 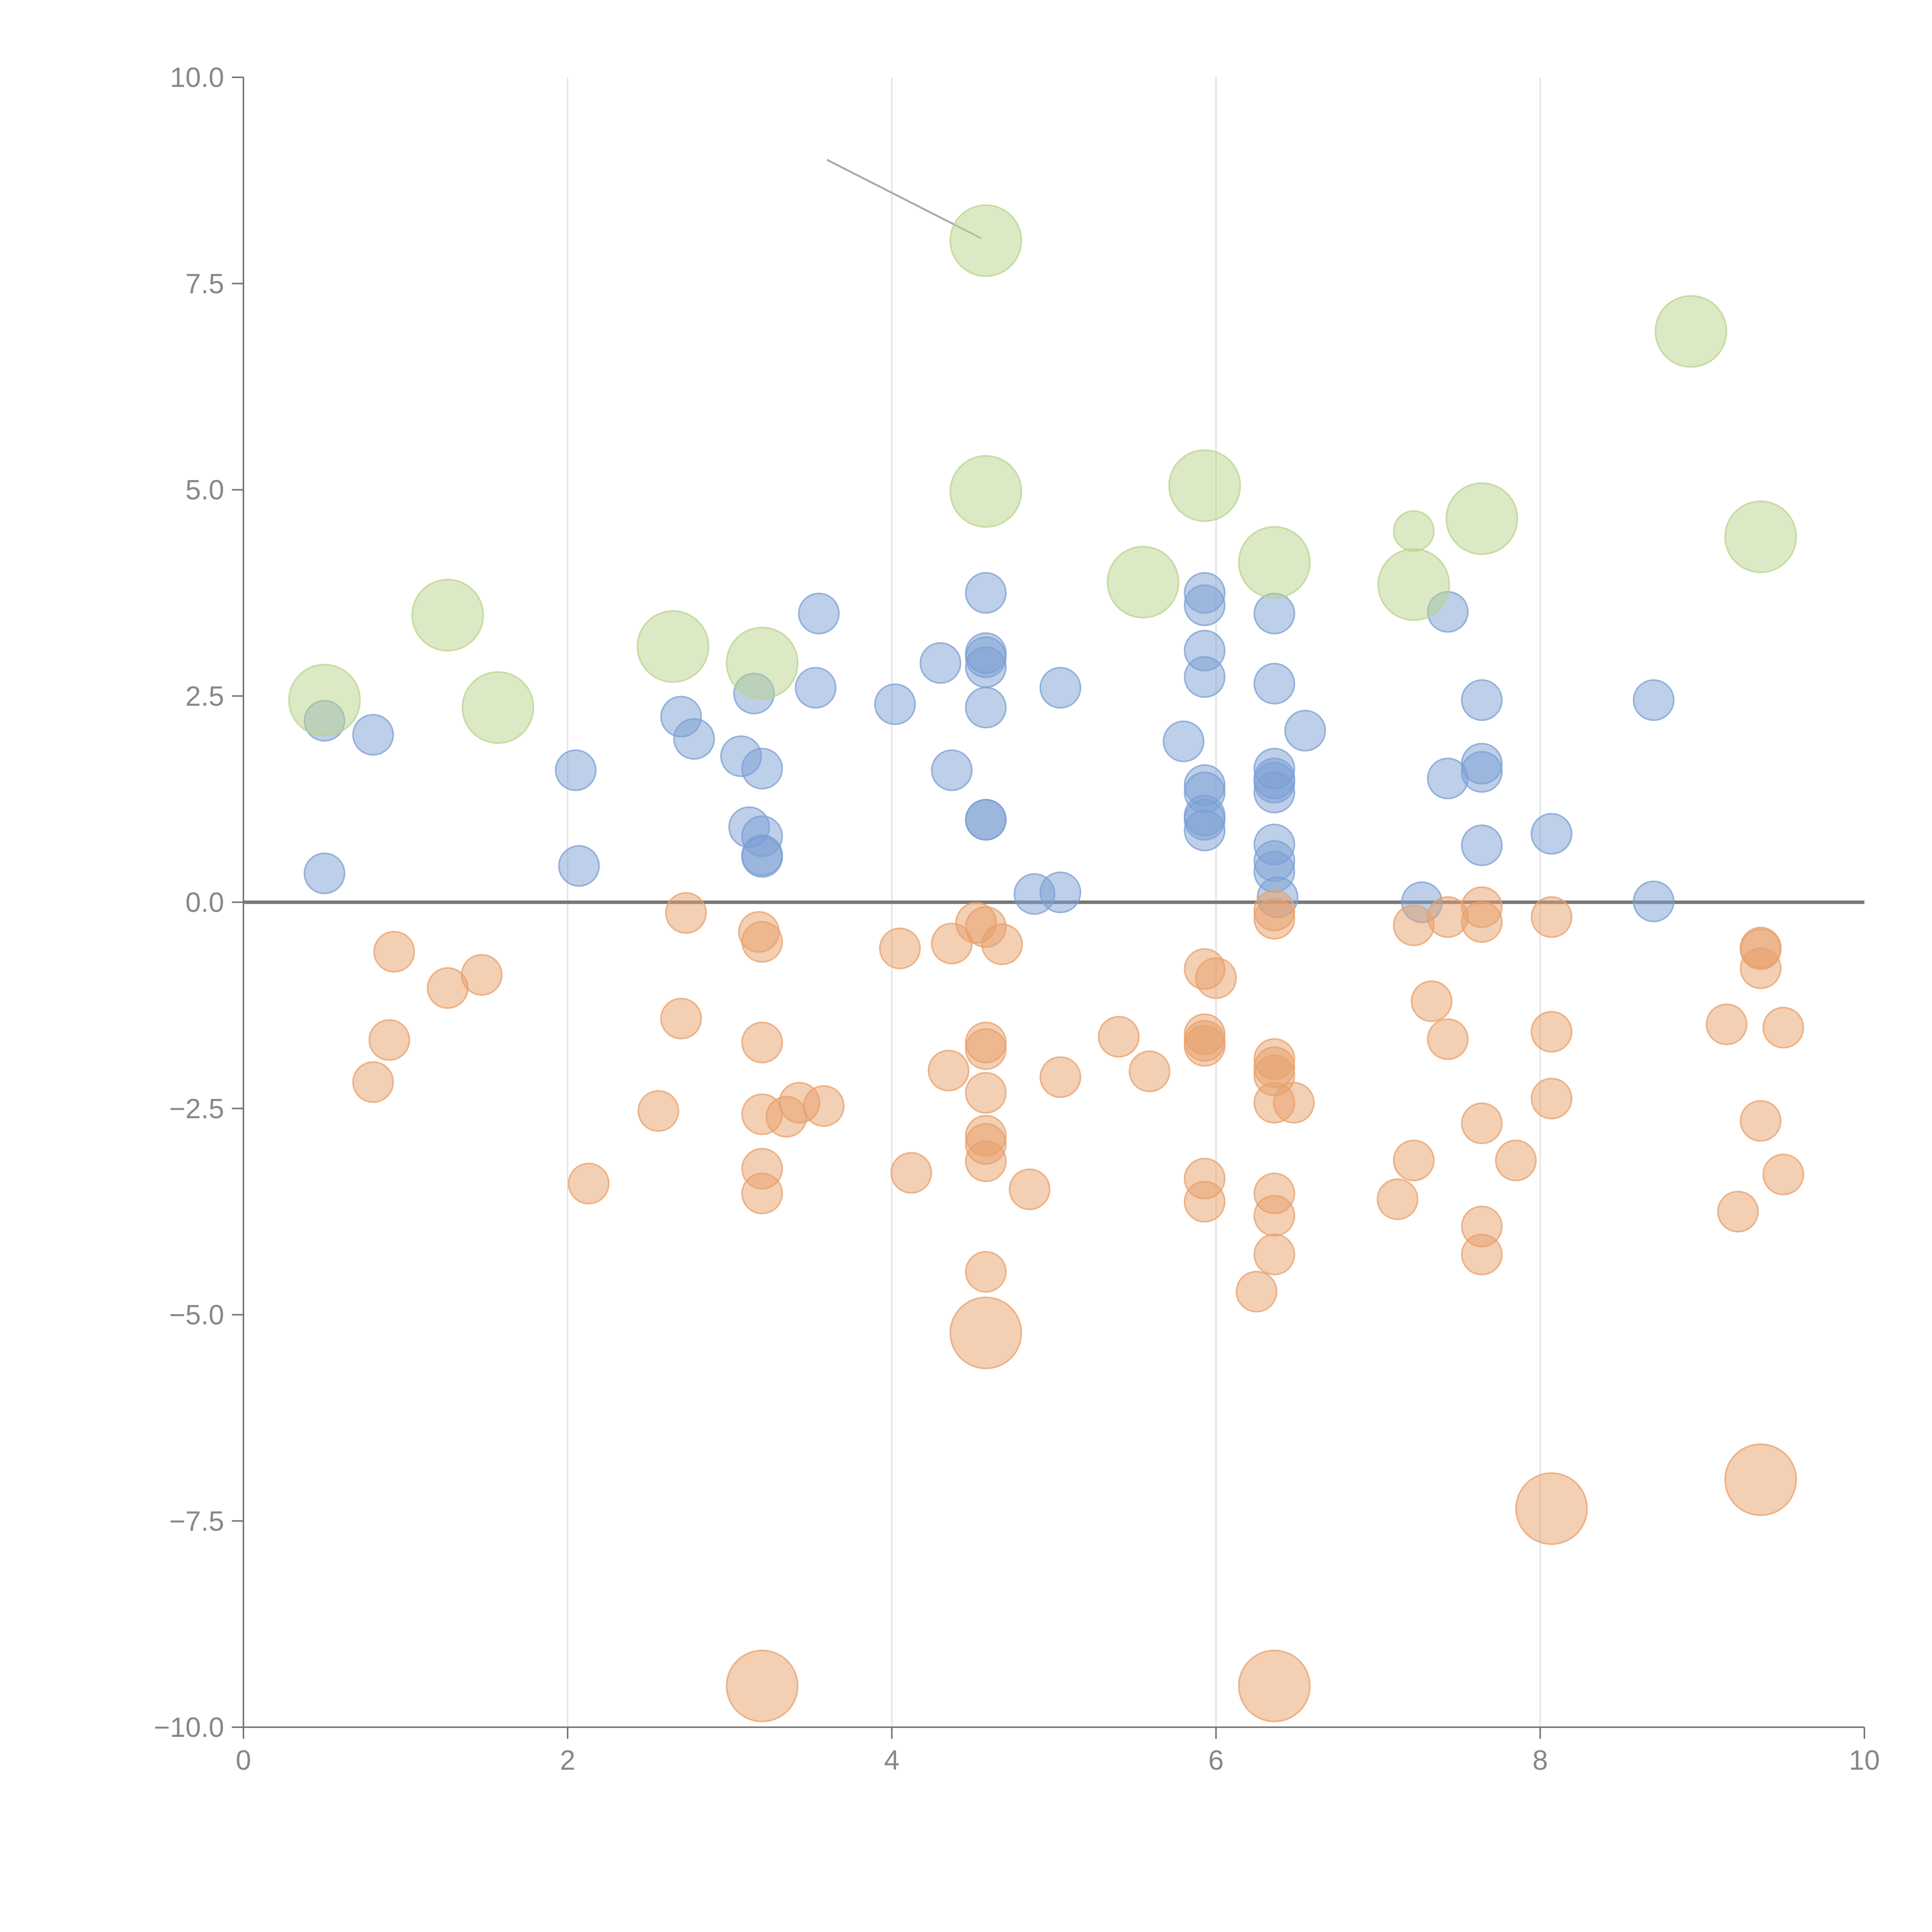 What do you see at coordinates (205, 284) in the screenshot?
I see `y-tick-label: 7.5` at bounding box center [205, 284].